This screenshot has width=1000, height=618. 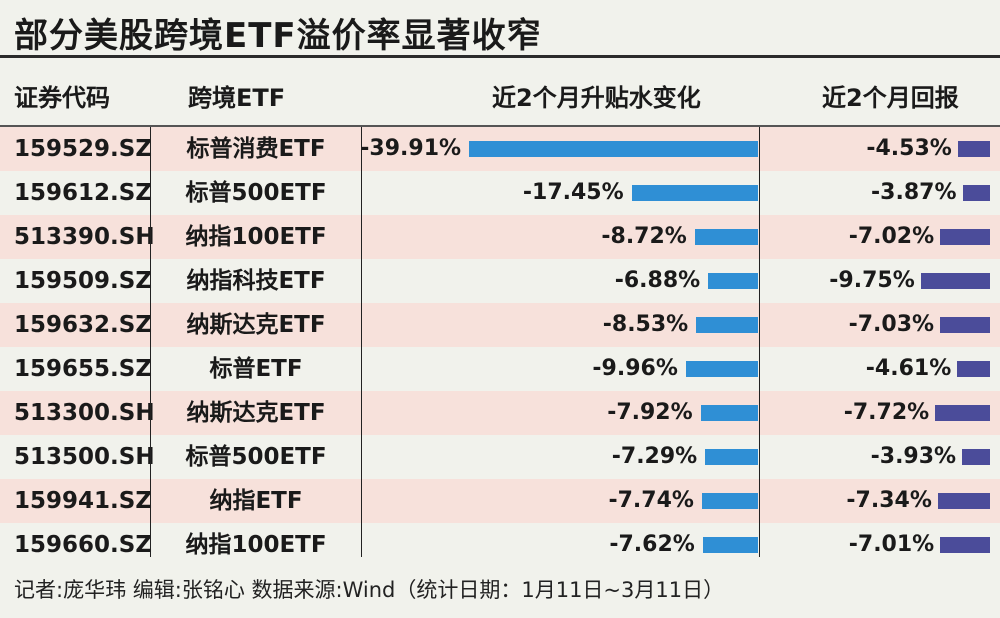 What do you see at coordinates (500, 325) in the screenshot?
I see `table-row: 159632.SZ 纳斯达克ETF -8.53% -7.03%` at bounding box center [500, 325].